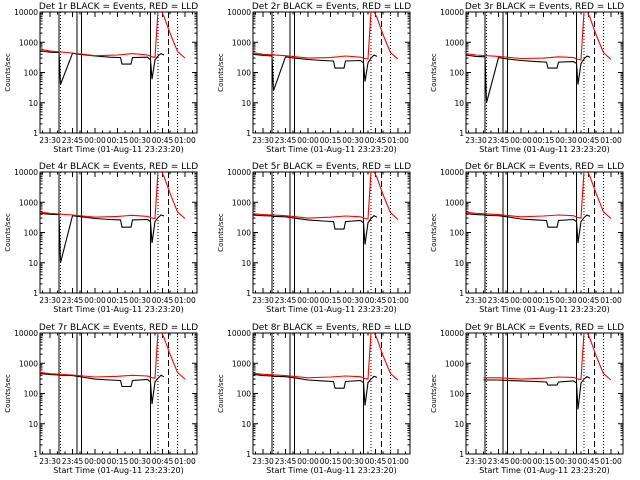 This screenshot has width=640, height=480. I want to click on chart-title: Det 7r BLACK = Events, RED = LLD, so click(118, 328).